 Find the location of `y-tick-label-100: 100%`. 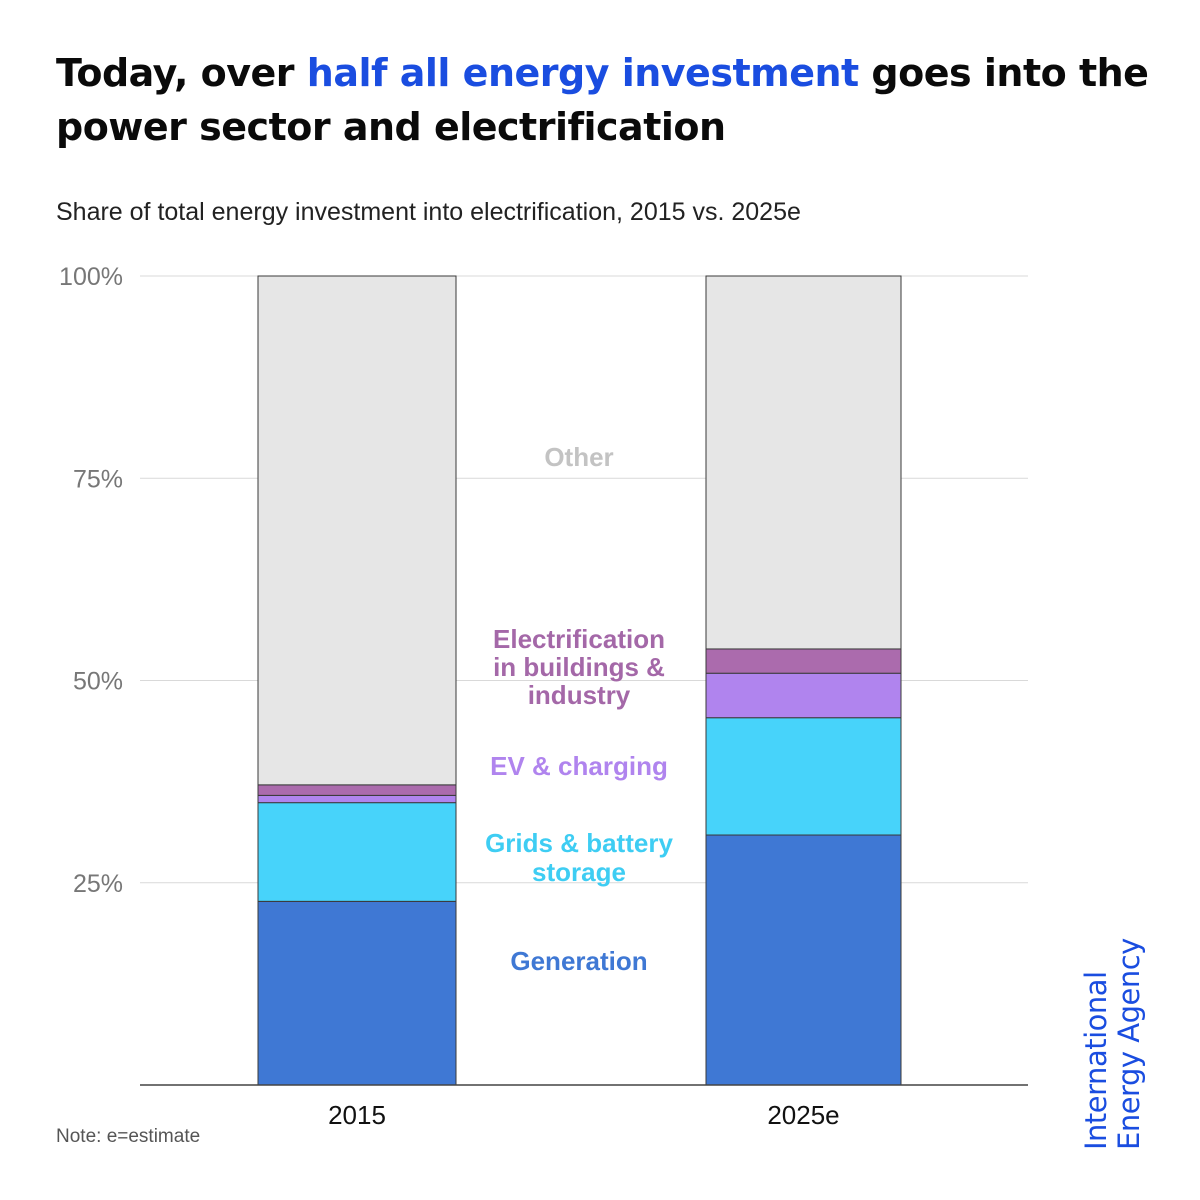

y-tick-label-100: 100% is located at coordinates (91, 277).